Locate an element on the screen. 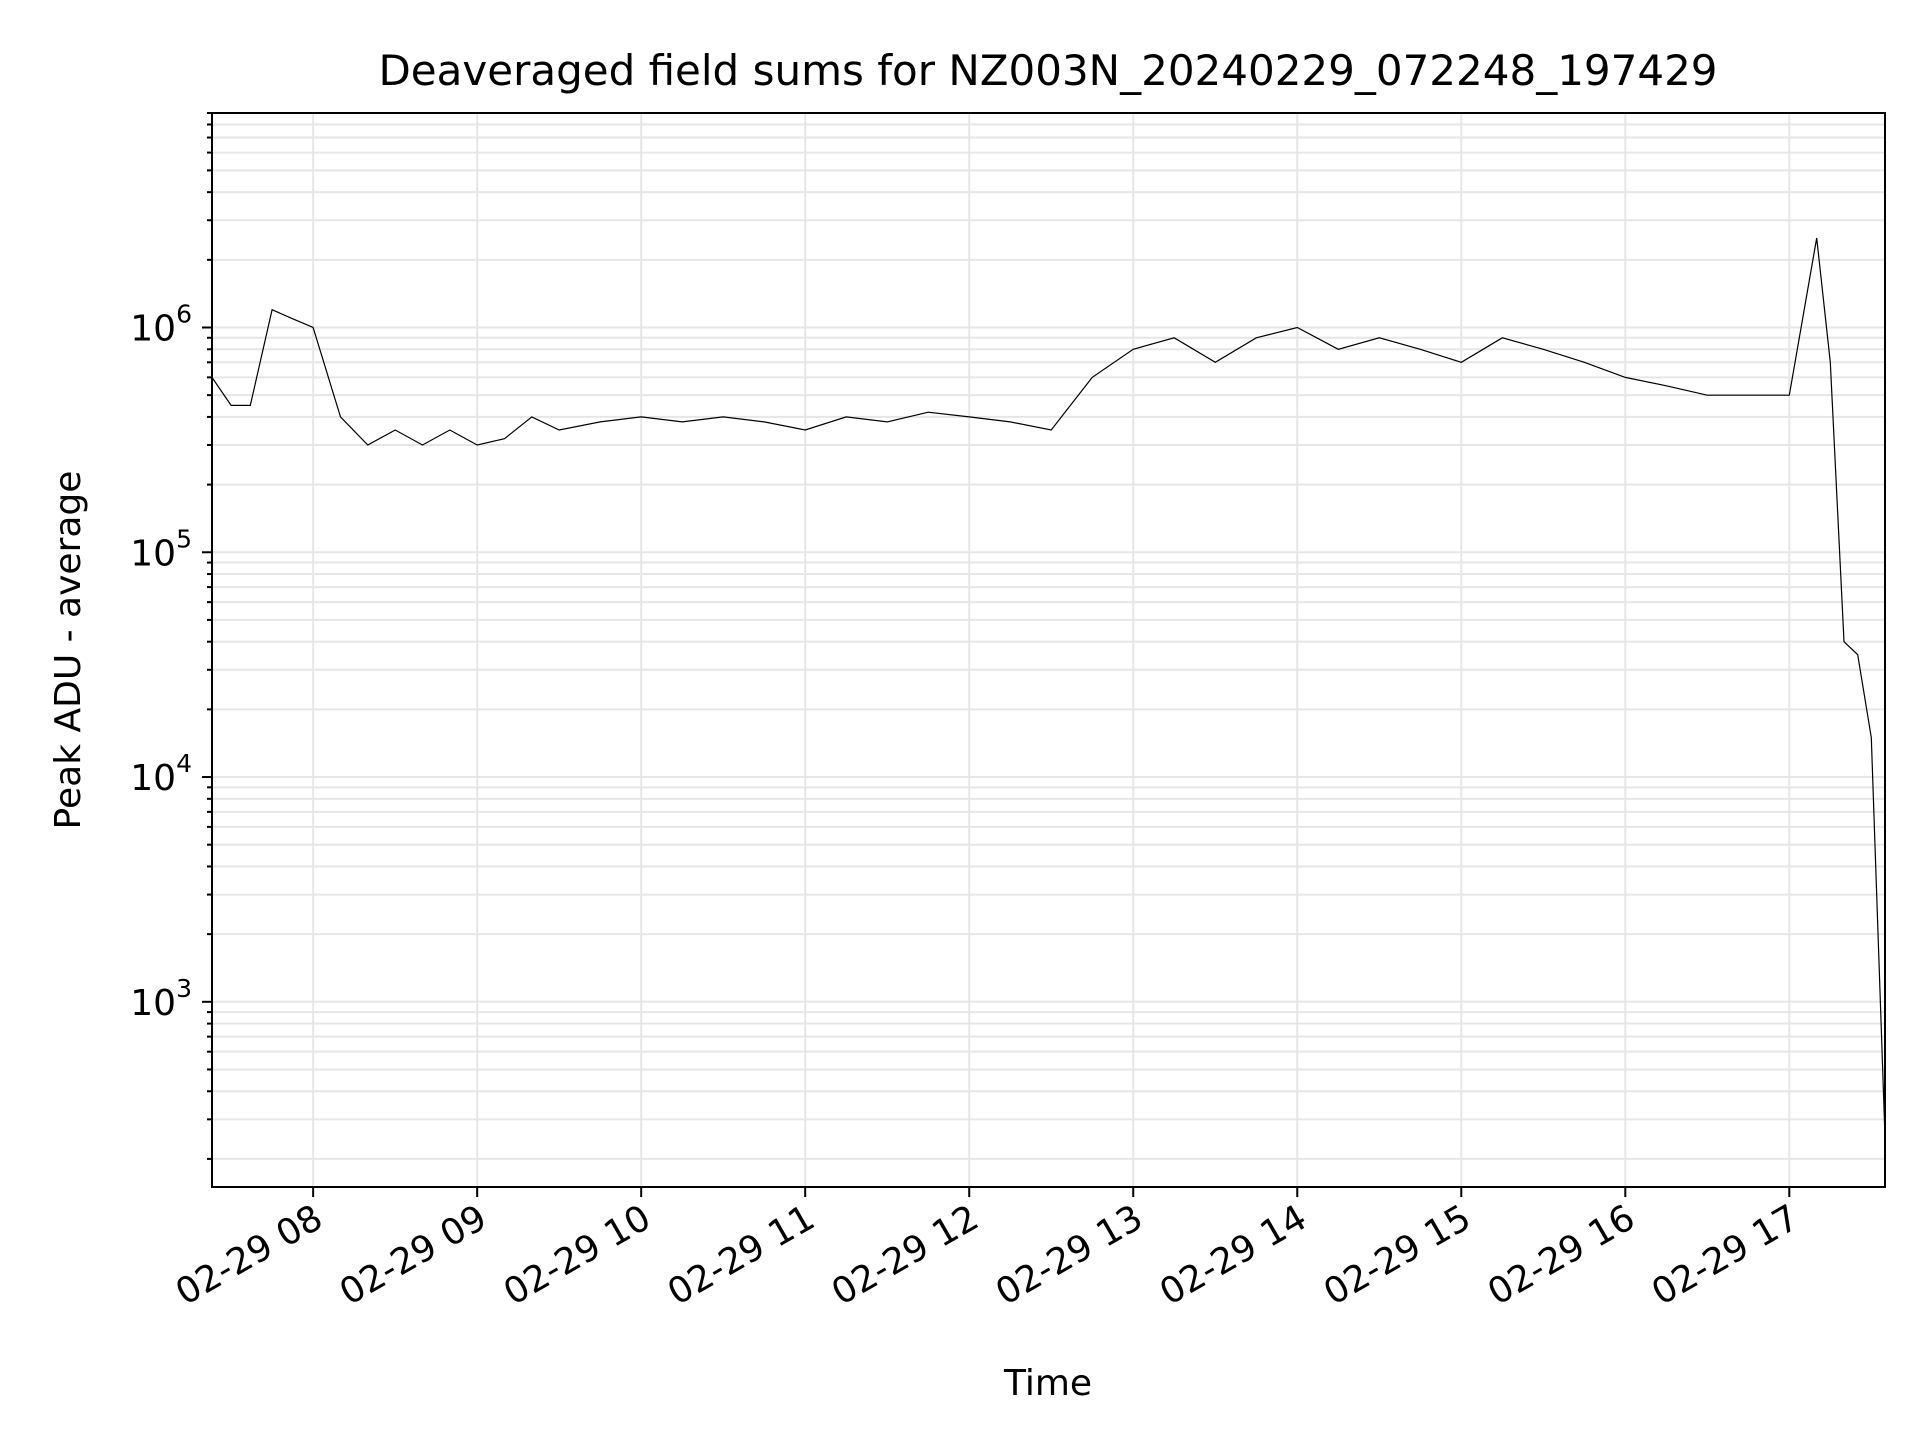 The height and width of the screenshot is (1440, 1920). x-tick-label: 02-29 13 is located at coordinates (1069, 1255).